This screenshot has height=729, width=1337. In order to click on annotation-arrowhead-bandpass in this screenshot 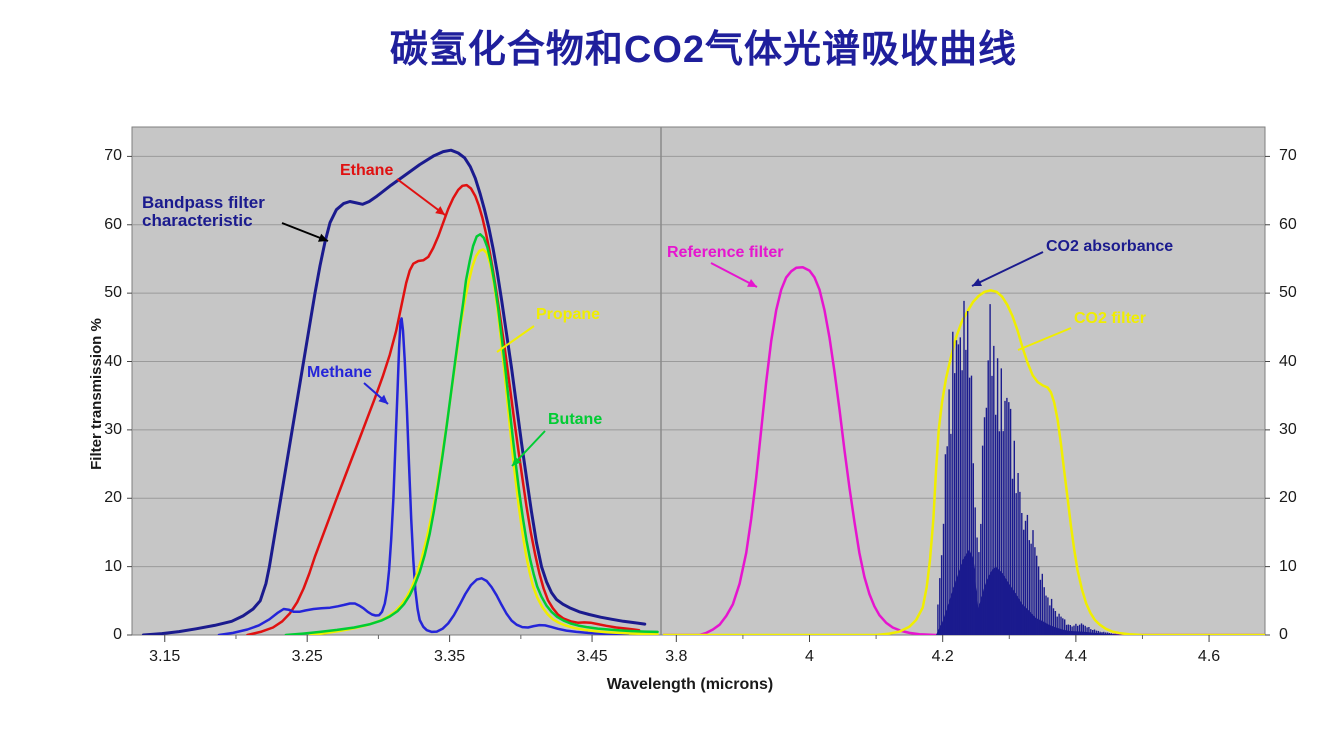, I will do `click(323, 237)`.